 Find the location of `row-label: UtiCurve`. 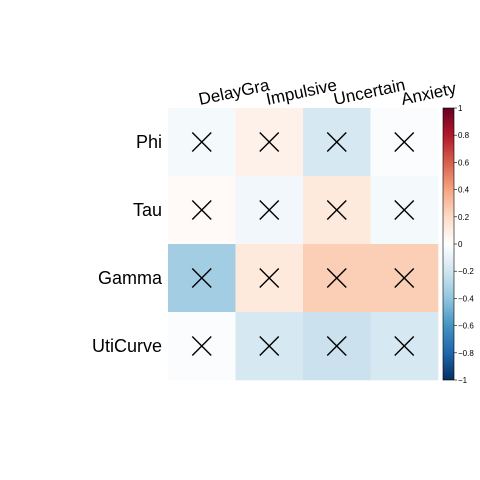

row-label: UtiCurve is located at coordinates (127, 346).